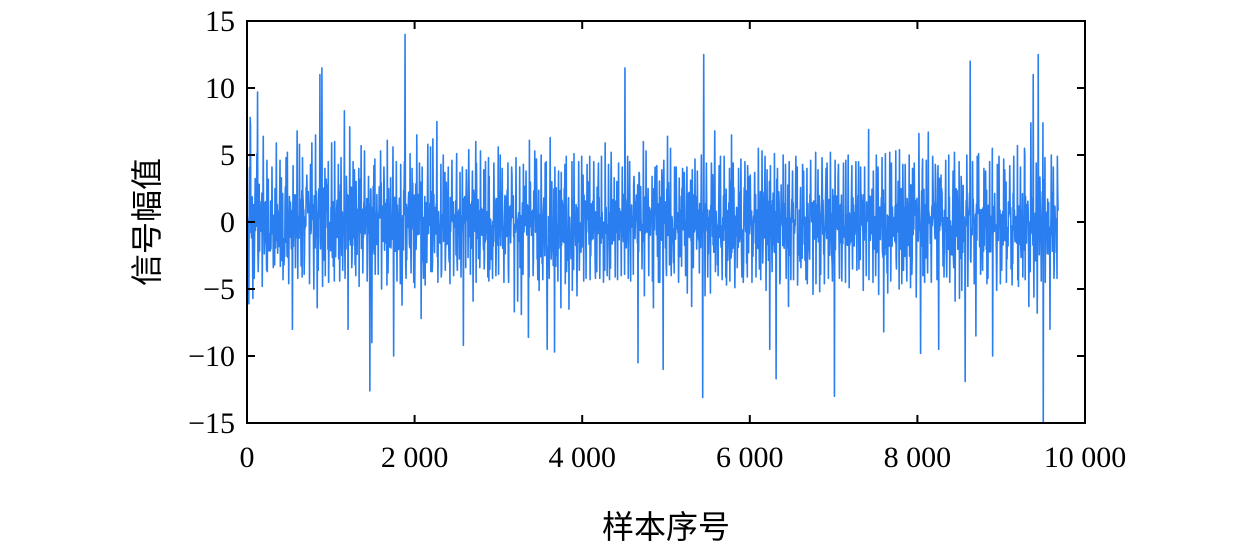 This screenshot has height=547, width=1260. What do you see at coordinates (247, 457) in the screenshot?
I see `x-tick-label: 0` at bounding box center [247, 457].